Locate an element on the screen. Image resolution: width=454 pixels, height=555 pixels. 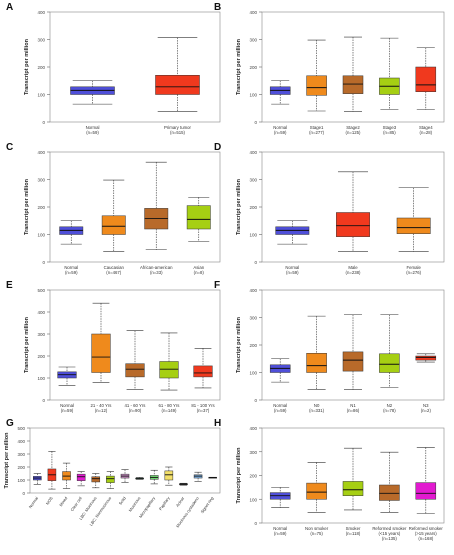
category-label: Acinar is located at coordinates (180, 501).